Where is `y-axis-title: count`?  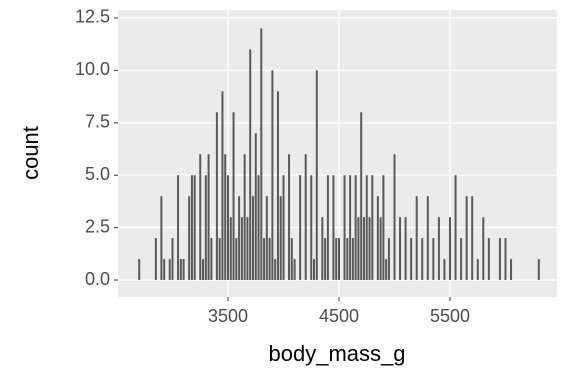 y-axis-title: count is located at coordinates (30, 153).